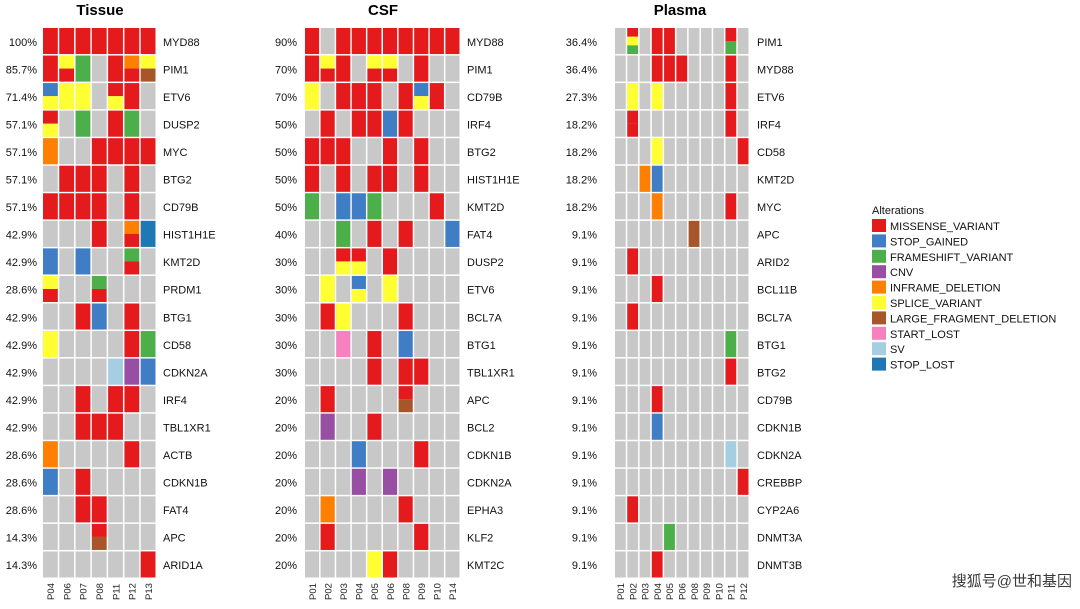 The width and height of the screenshot is (1080, 609). Describe the element at coordinates (897, 350) in the screenshot. I see `legend-label: SV` at that location.